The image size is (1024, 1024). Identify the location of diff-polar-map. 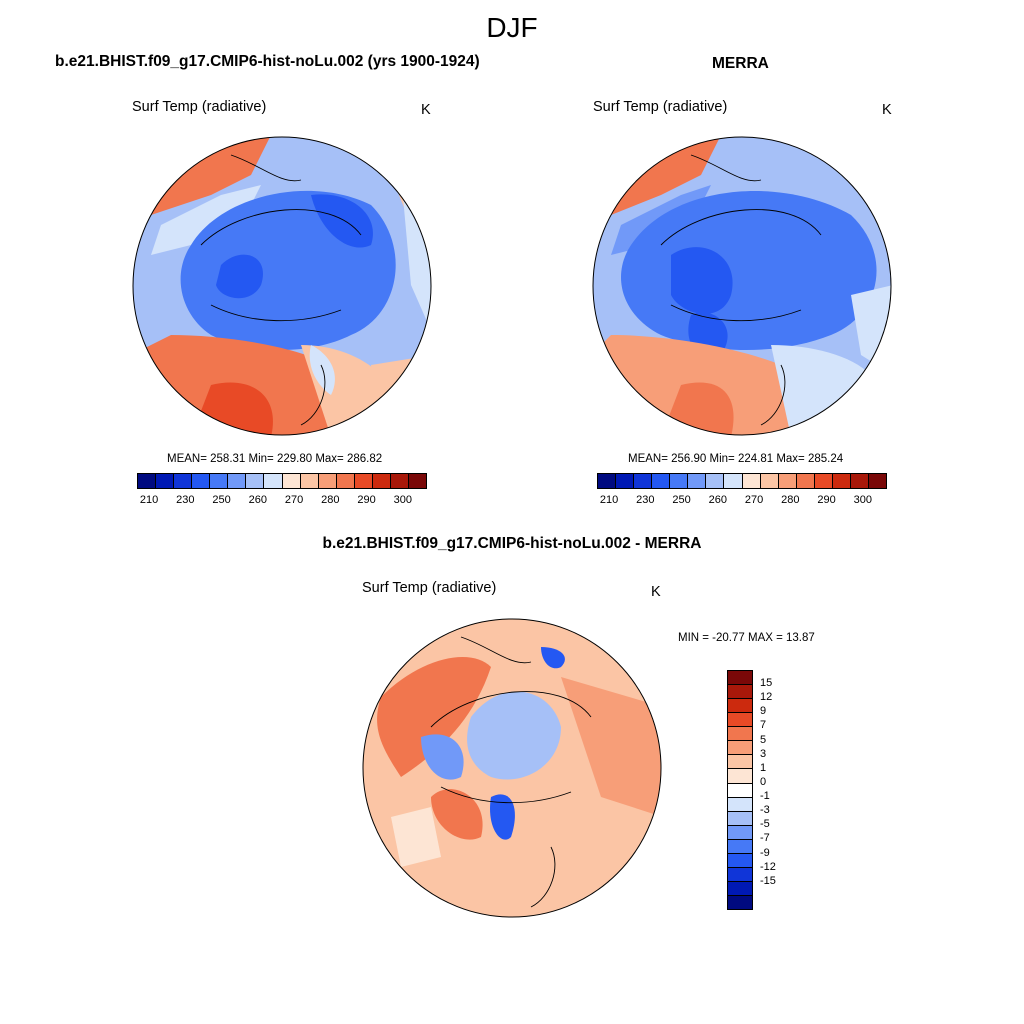
(512, 768).